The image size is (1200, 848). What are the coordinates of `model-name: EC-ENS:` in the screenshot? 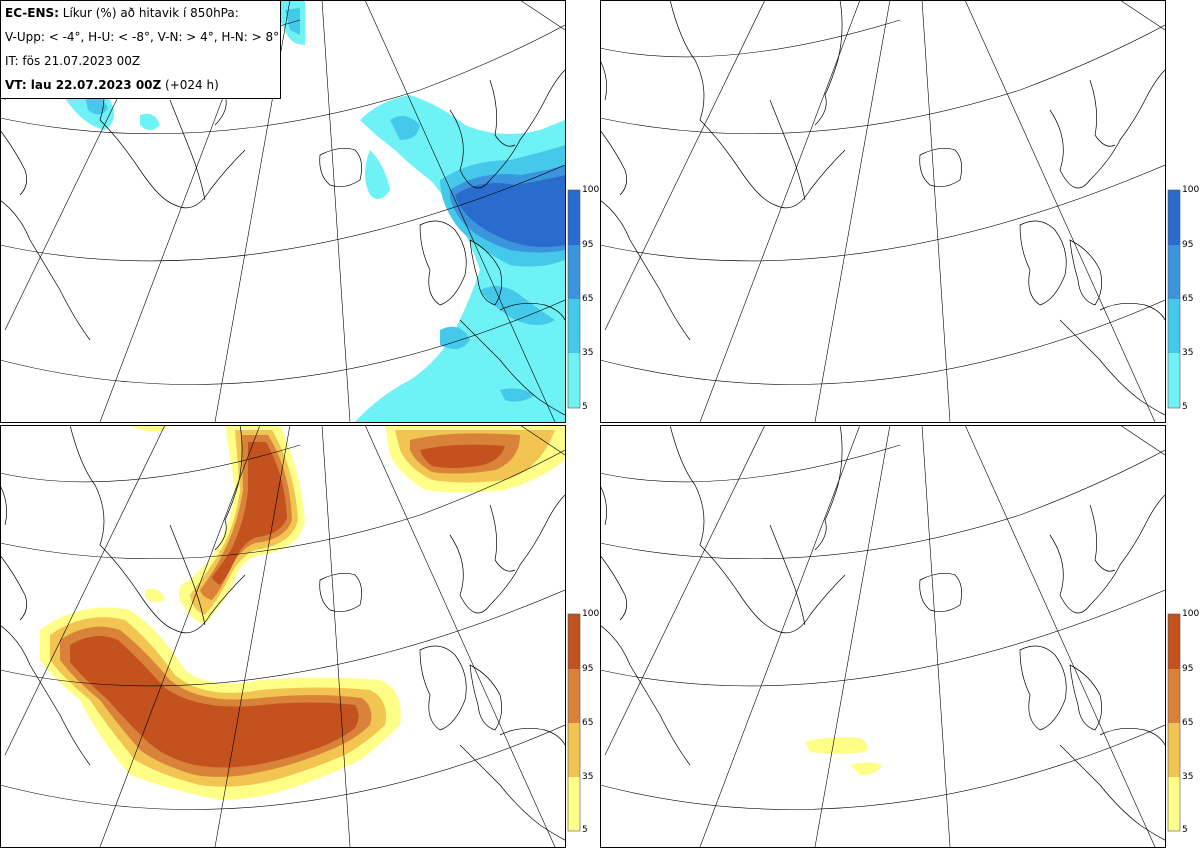 It's located at (32, 13).